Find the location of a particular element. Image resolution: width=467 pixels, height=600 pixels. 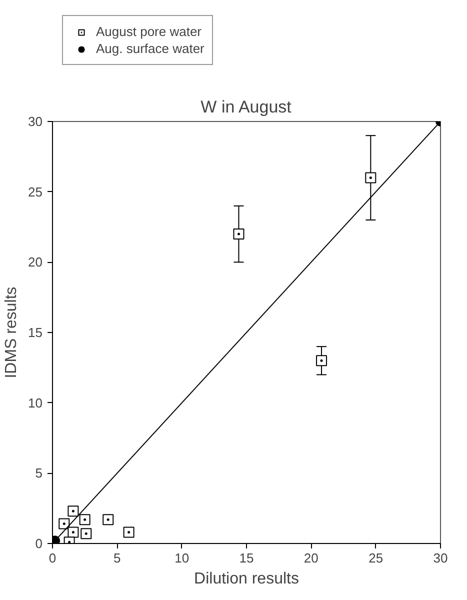

y-tick-label: 0 is located at coordinates (39, 543).